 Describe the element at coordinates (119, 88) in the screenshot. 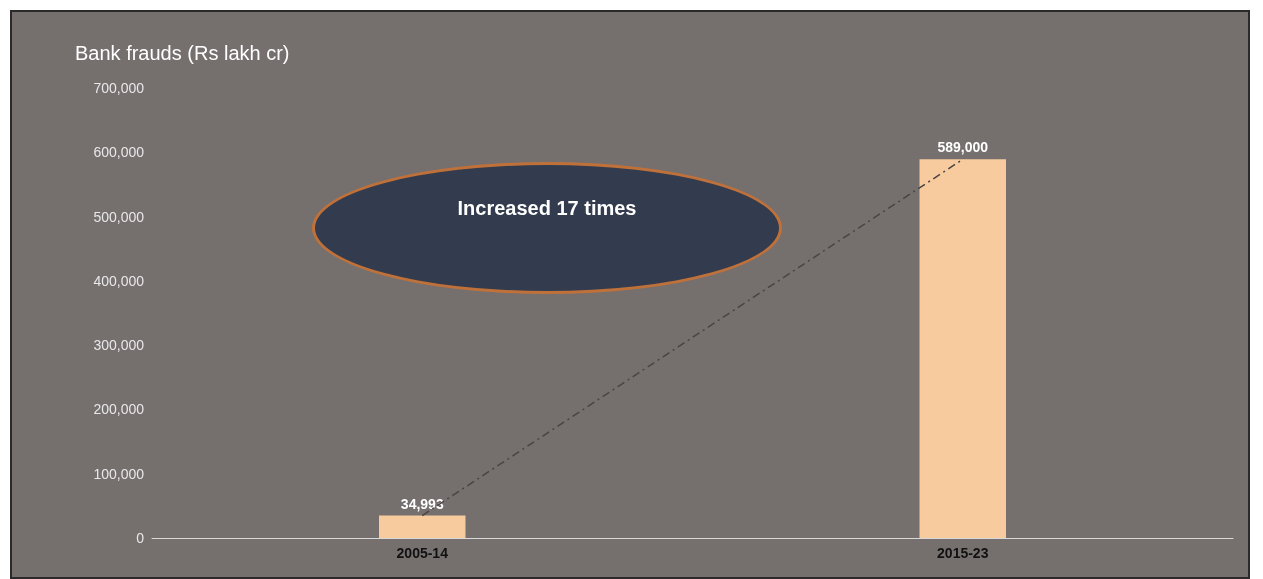

I see `y-tick-label: 700,000` at that location.